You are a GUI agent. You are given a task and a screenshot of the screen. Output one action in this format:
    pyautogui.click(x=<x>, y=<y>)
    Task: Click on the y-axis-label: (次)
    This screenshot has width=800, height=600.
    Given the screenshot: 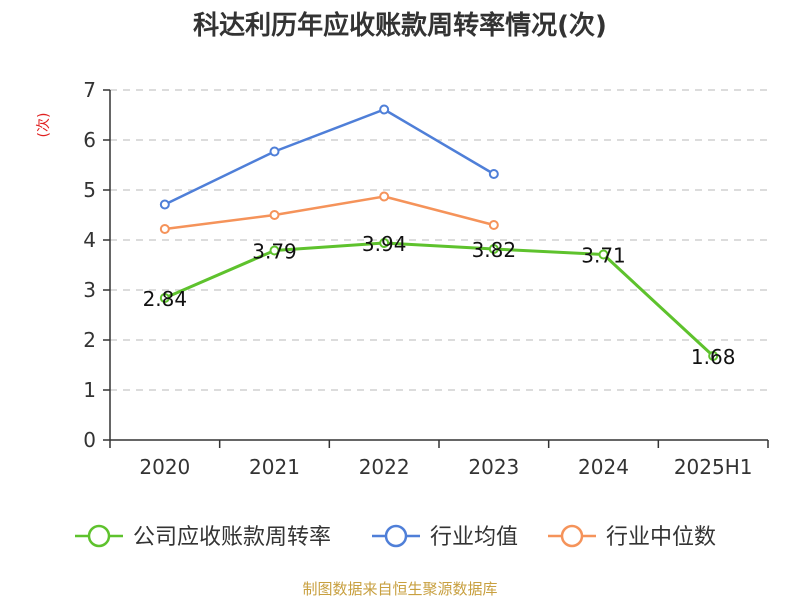 What is the action you would take?
    pyautogui.click(x=44, y=125)
    